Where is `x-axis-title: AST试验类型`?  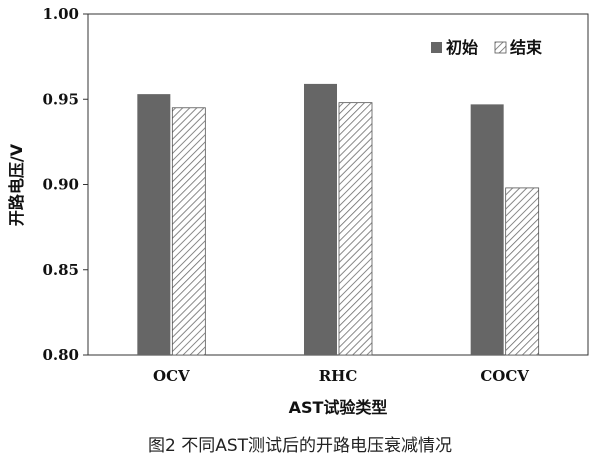
x-axis-title: AST试验类型 is located at coordinates (338, 407).